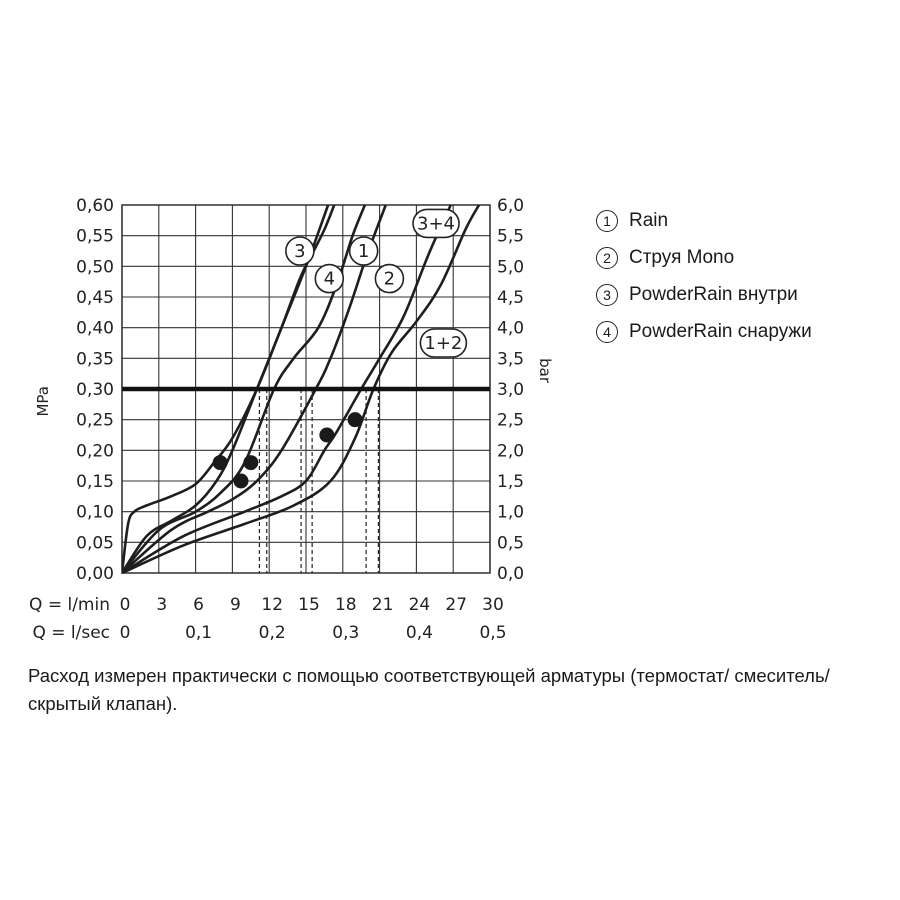 Image resolution: width=900 pixels, height=900 pixels. I want to click on curve-label-text: 4, so click(329, 279).